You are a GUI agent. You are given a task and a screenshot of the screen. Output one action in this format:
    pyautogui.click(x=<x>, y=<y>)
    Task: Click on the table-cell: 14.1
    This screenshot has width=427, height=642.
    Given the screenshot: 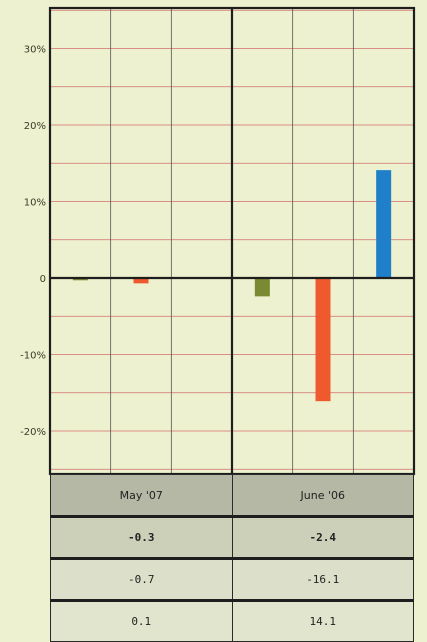 What is the action you would take?
    pyautogui.click(x=322, y=620)
    